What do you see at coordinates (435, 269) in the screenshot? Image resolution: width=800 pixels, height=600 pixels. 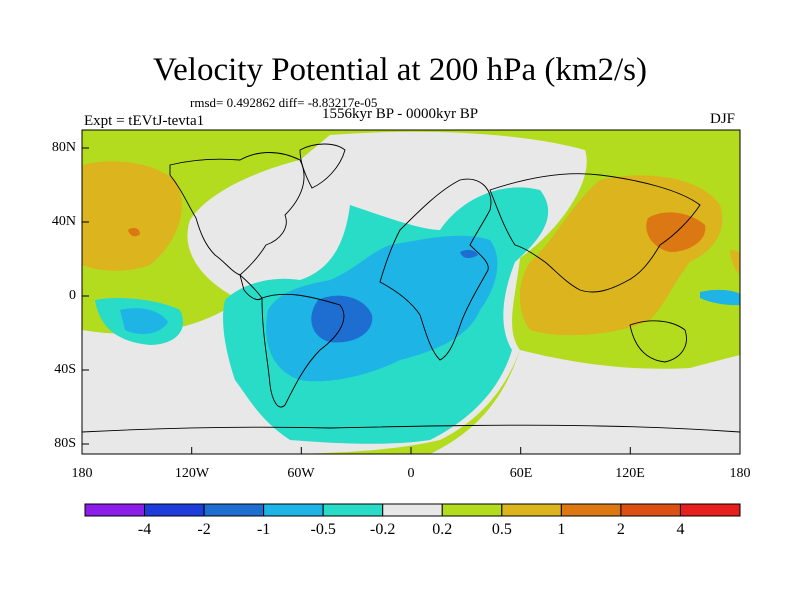 I see `coast-europe-africa` at bounding box center [435, 269].